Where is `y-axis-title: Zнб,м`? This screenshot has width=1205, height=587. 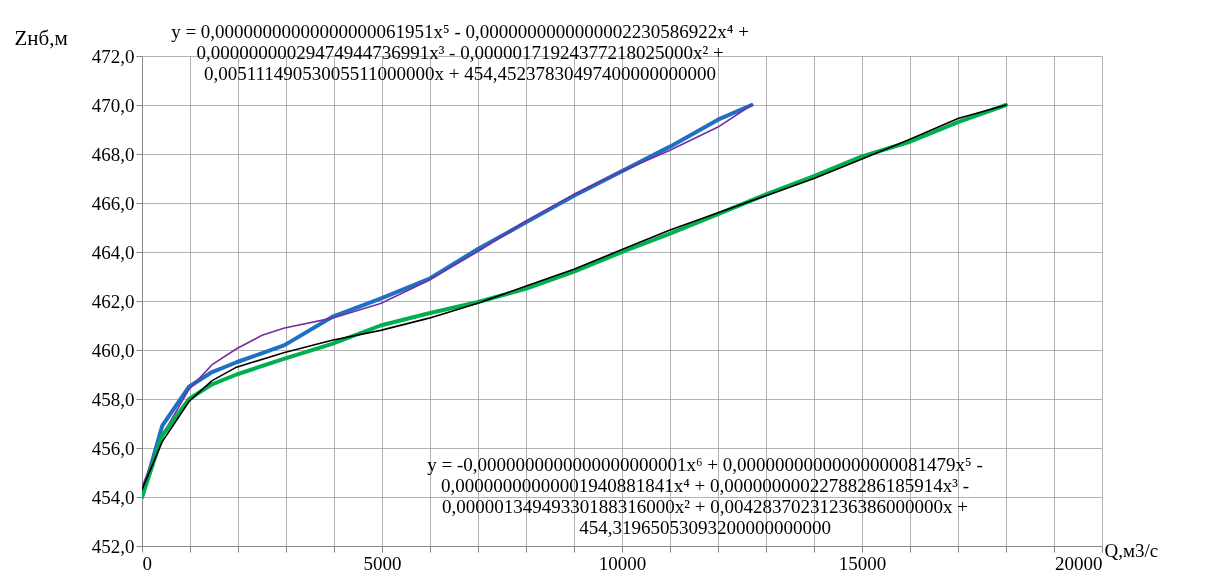 y-axis-title: Zнб,м is located at coordinates (41, 37).